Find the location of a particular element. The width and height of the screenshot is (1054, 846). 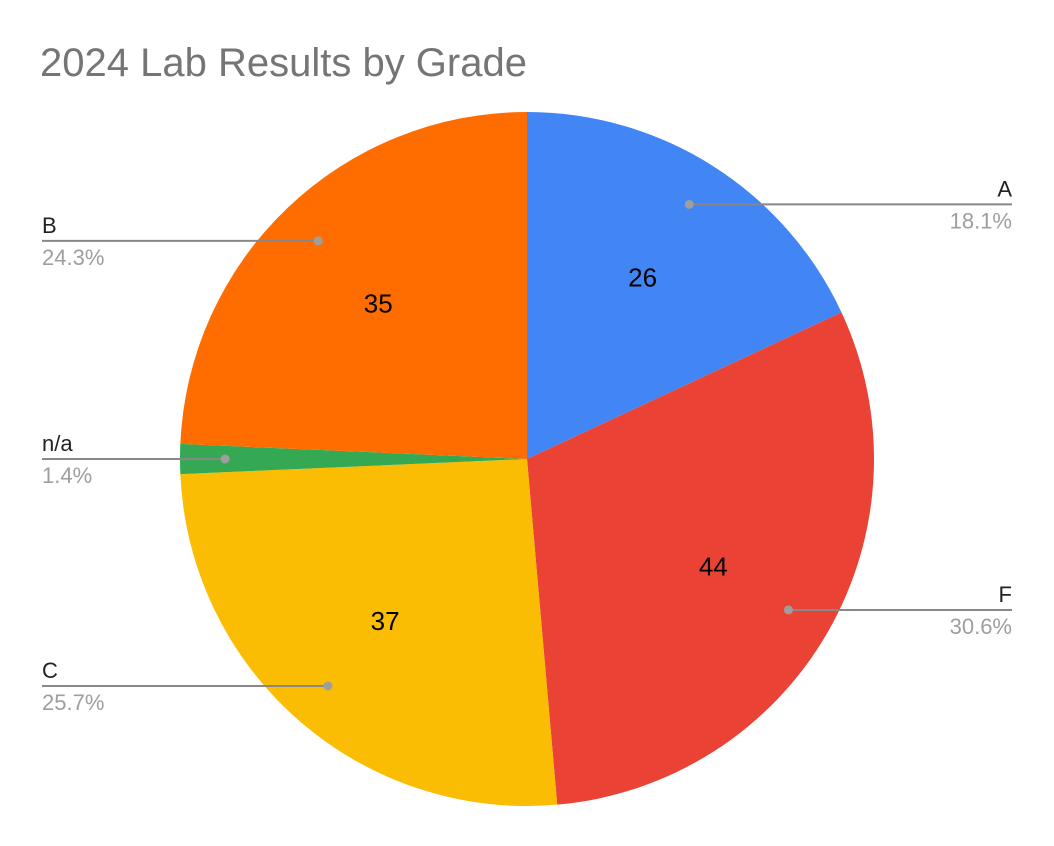

slice-name-b: B is located at coordinates (49, 225).